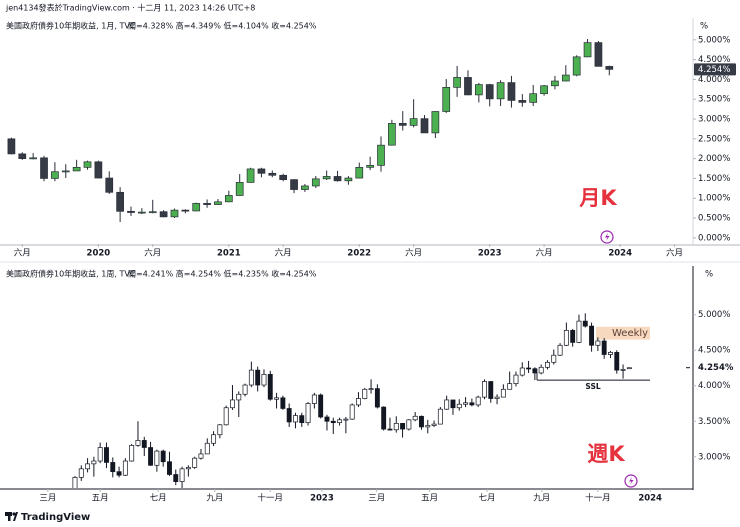 This screenshot has height=527, width=740. What do you see at coordinates (71, 26) in the screenshot?
I see `legend-title: 美國政府債券10年期收益, 1月, TVC` at bounding box center [71, 26].